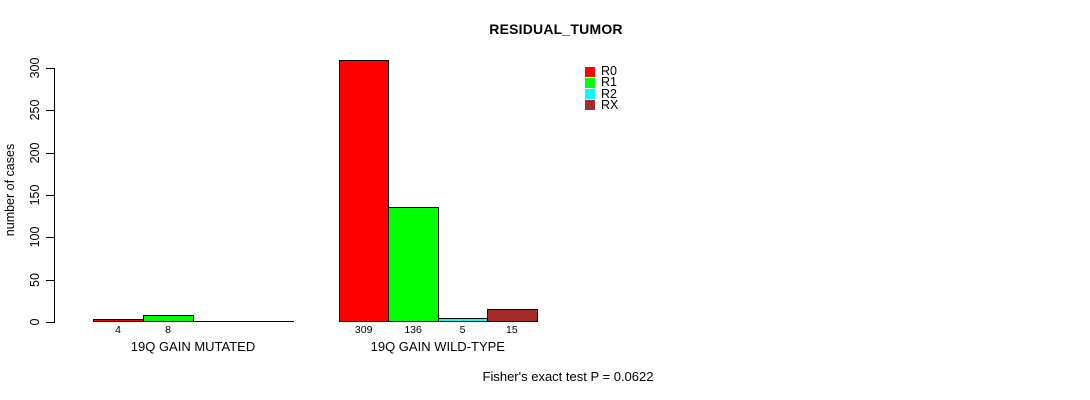 The height and width of the screenshot is (400, 1090). I want to click on y-tick-label: 200, so click(35, 153).